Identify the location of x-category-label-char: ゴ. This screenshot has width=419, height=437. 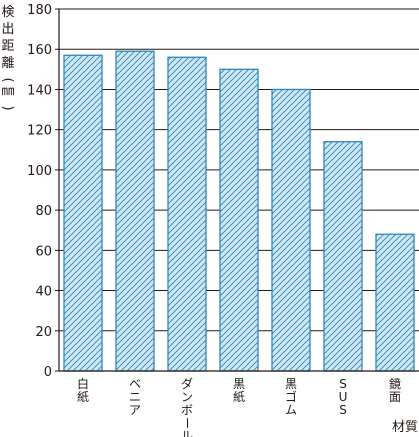
(291, 396).